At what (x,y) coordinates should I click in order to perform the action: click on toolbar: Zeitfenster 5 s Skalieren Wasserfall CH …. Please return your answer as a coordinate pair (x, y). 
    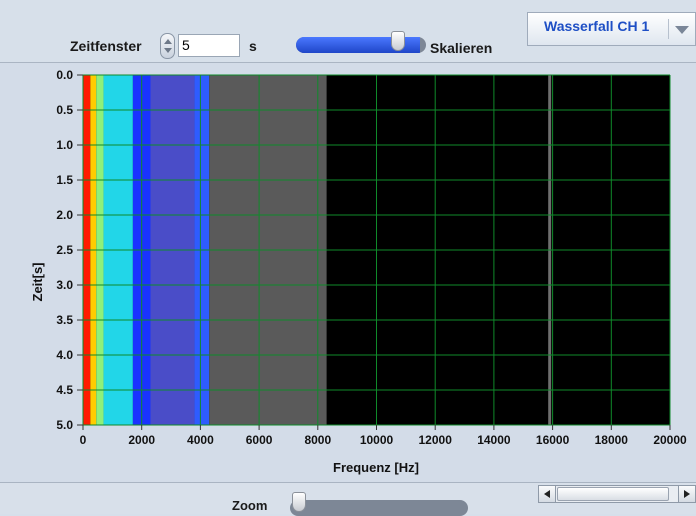
    Looking at the image, I should click on (348, 31).